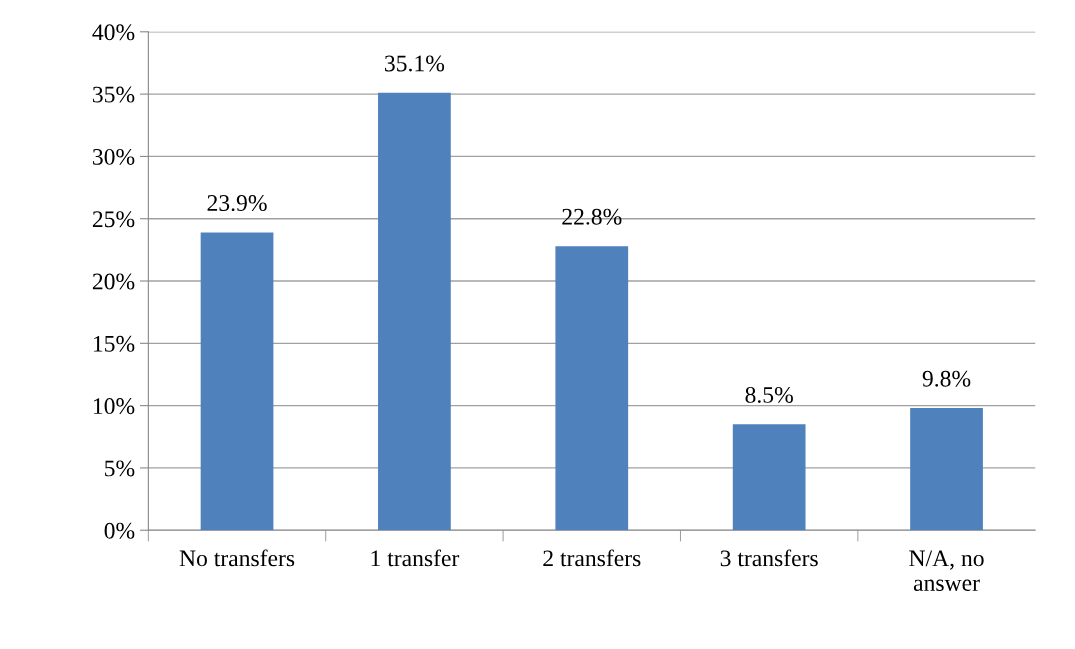  Describe the element at coordinates (769, 394) in the screenshot. I see `data-label: 8.5%` at that location.